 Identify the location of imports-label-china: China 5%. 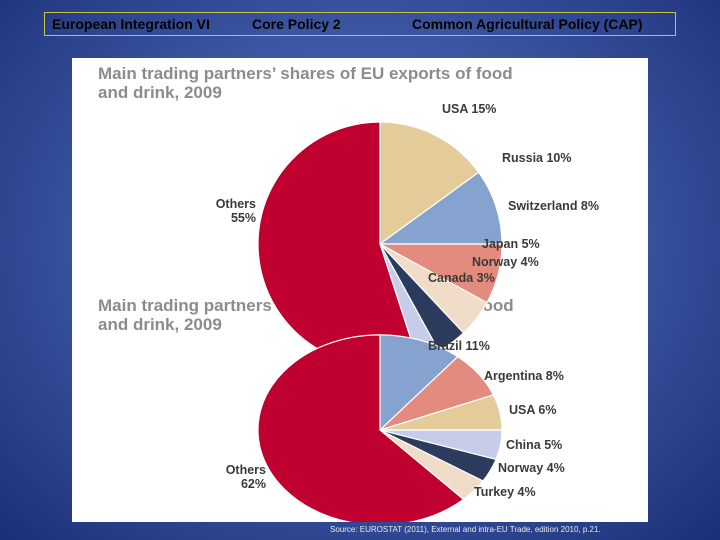
(534, 445).